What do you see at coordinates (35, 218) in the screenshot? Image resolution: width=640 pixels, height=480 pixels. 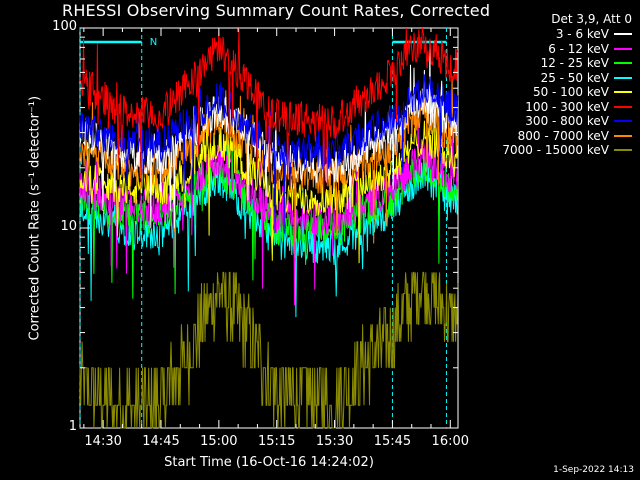 I see `y-axis-label: Corrected Count Rate (s⁻¹ detector⁻¹)` at bounding box center [35, 218].